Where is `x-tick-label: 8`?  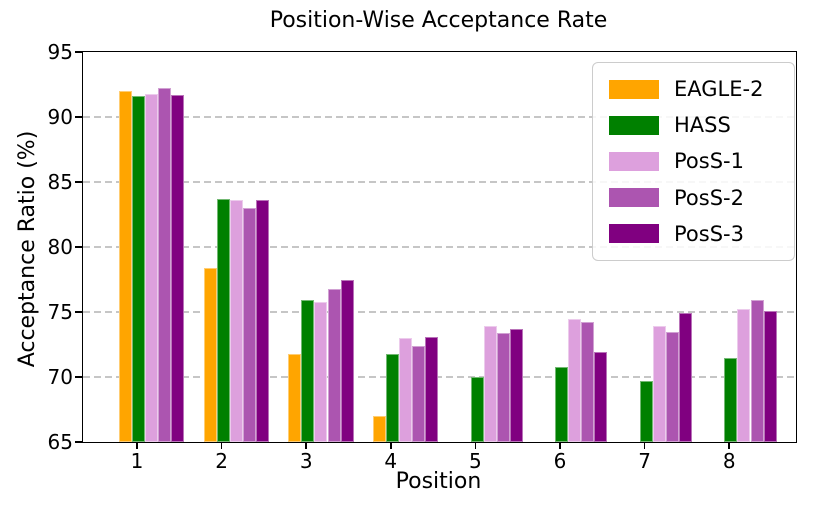 x-tick-label: 8 is located at coordinates (729, 461).